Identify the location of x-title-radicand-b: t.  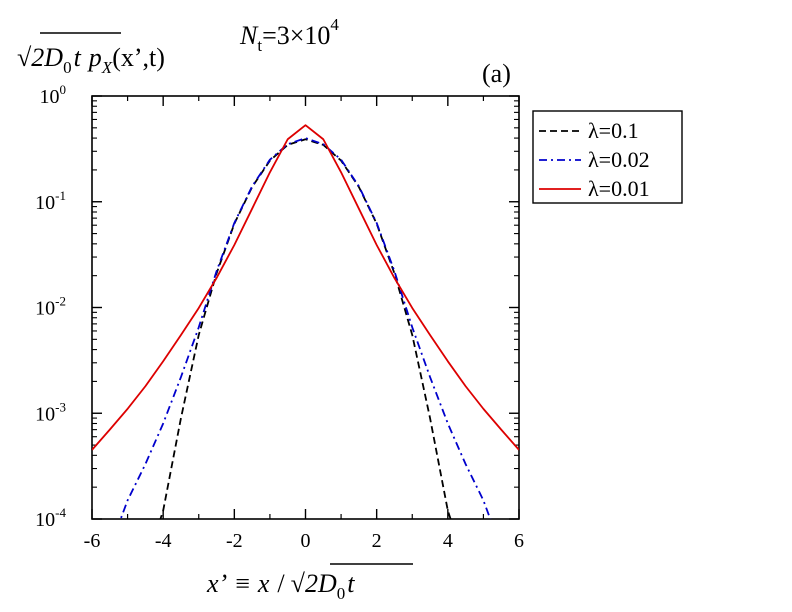
(351, 583).